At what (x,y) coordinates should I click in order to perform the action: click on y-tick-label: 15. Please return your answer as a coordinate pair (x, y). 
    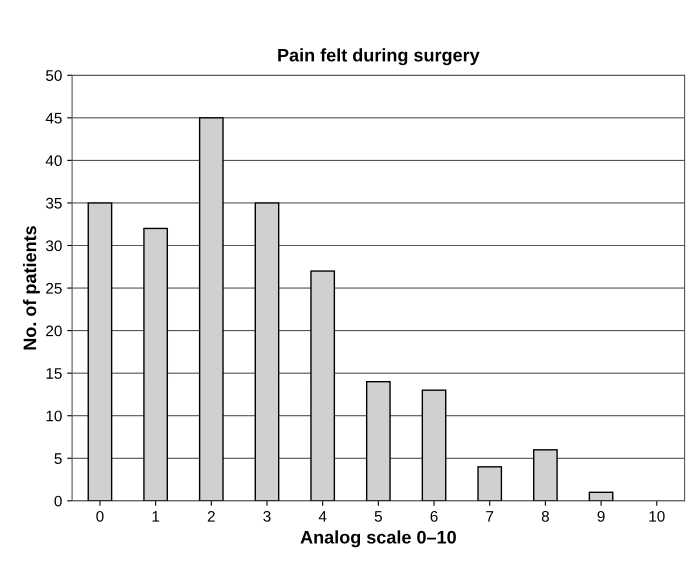
    Looking at the image, I should click on (54, 373).